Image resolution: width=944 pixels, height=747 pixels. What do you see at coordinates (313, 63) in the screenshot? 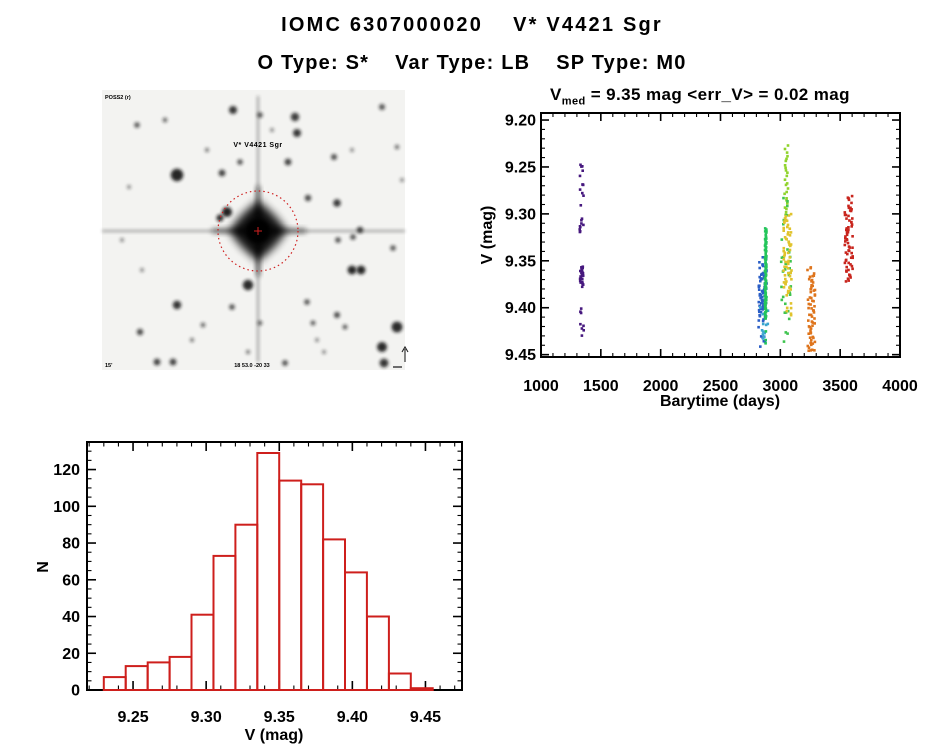
I see `object-type: O Type: S*` at bounding box center [313, 63].